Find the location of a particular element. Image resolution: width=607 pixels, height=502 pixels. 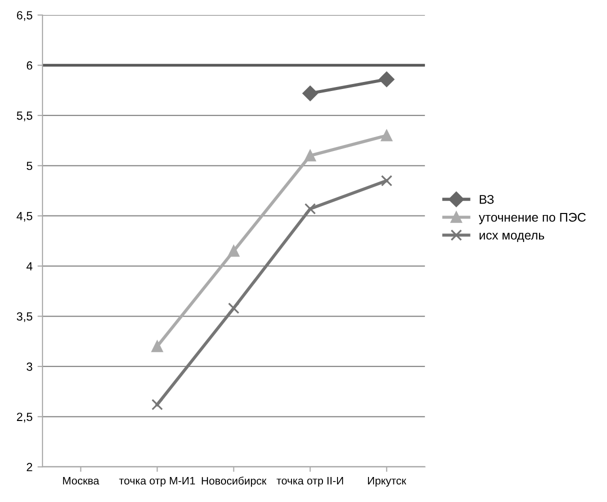

legend-label: ВЗ is located at coordinates (487, 199).